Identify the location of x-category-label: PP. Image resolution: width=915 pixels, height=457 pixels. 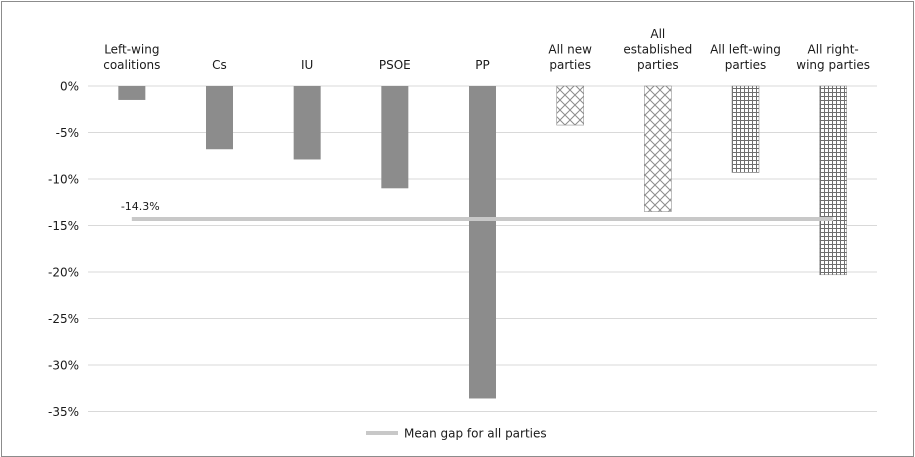
(482, 65).